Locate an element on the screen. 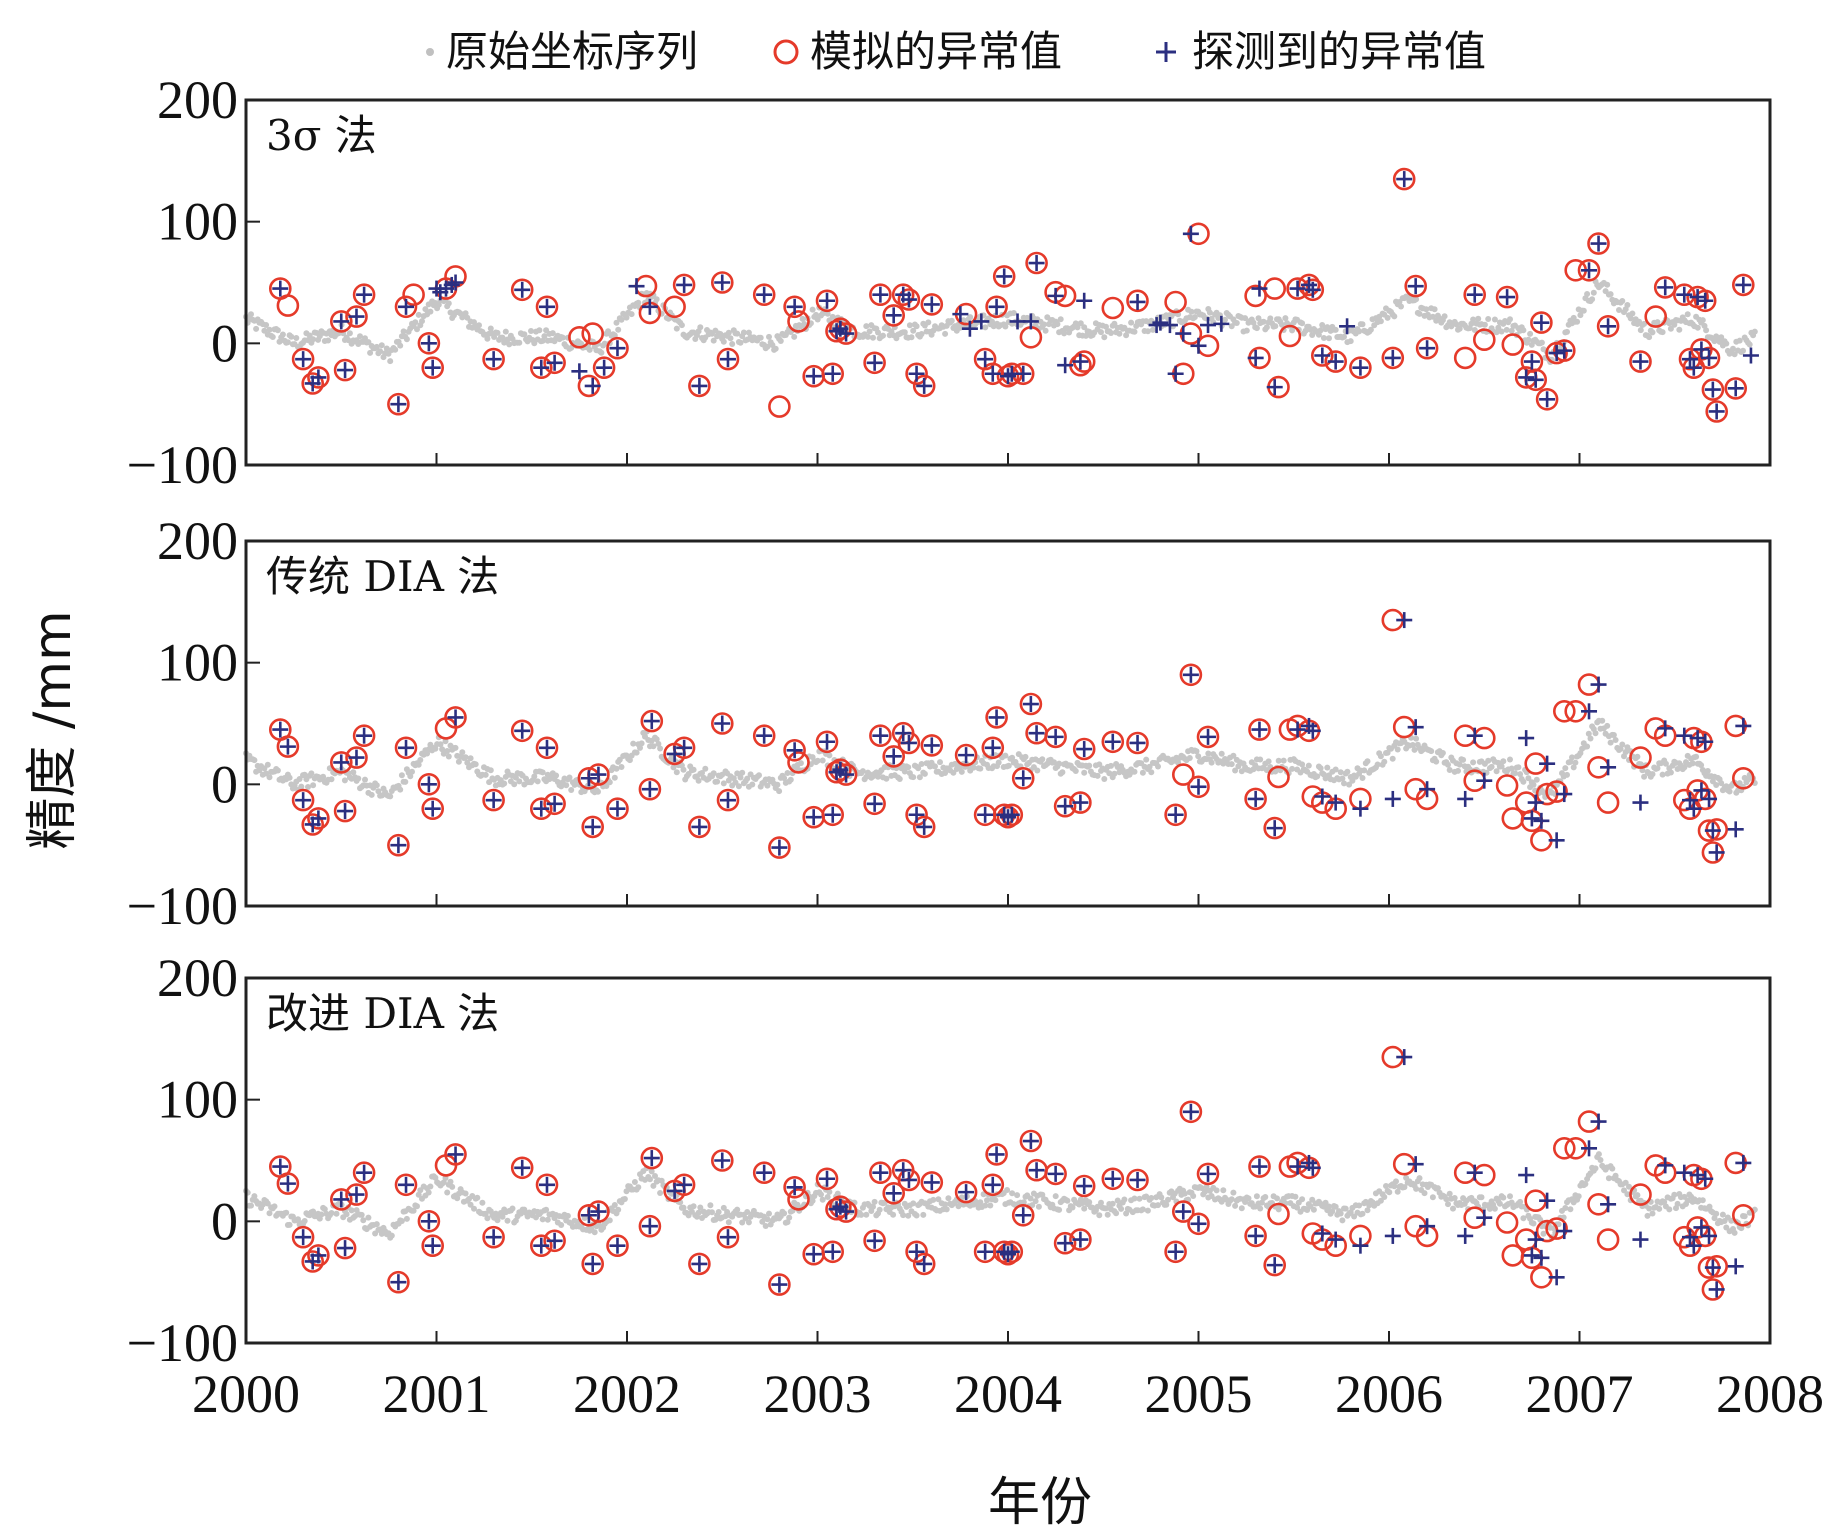  series-original is located at coordinates (1000, 1196).